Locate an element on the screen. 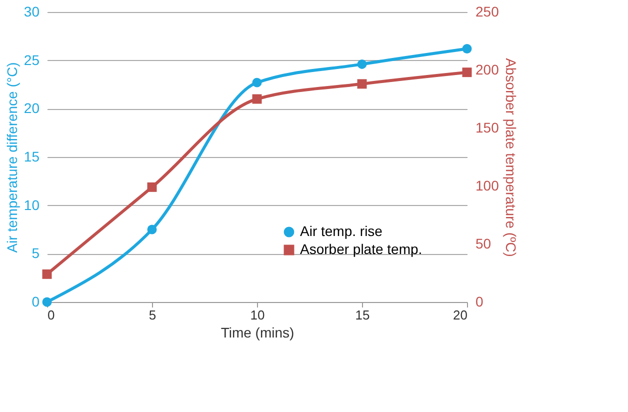 The height and width of the screenshot is (412, 628). legend-label: Air temp. rise is located at coordinates (341, 231).